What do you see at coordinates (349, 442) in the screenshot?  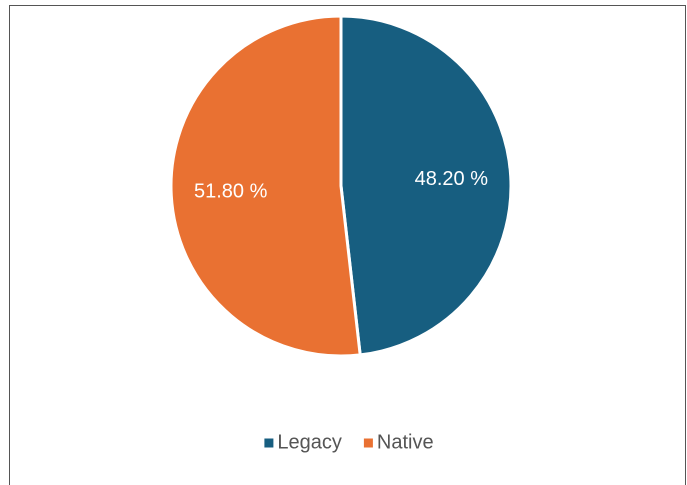 I see `legend: Legacy Native` at bounding box center [349, 442].